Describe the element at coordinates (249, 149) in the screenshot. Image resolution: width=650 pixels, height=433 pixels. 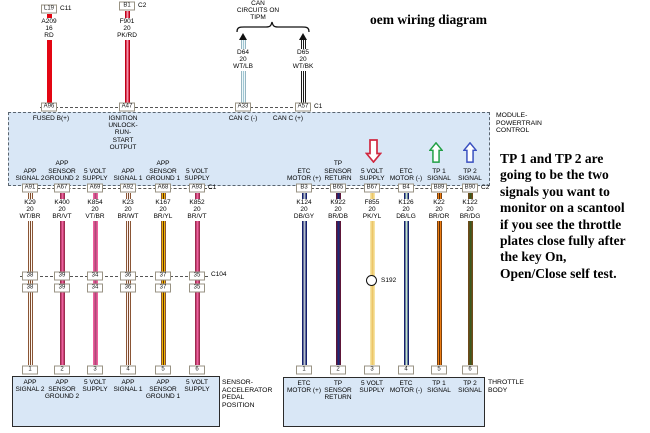
I see `module-powertrain-control-box` at that location.